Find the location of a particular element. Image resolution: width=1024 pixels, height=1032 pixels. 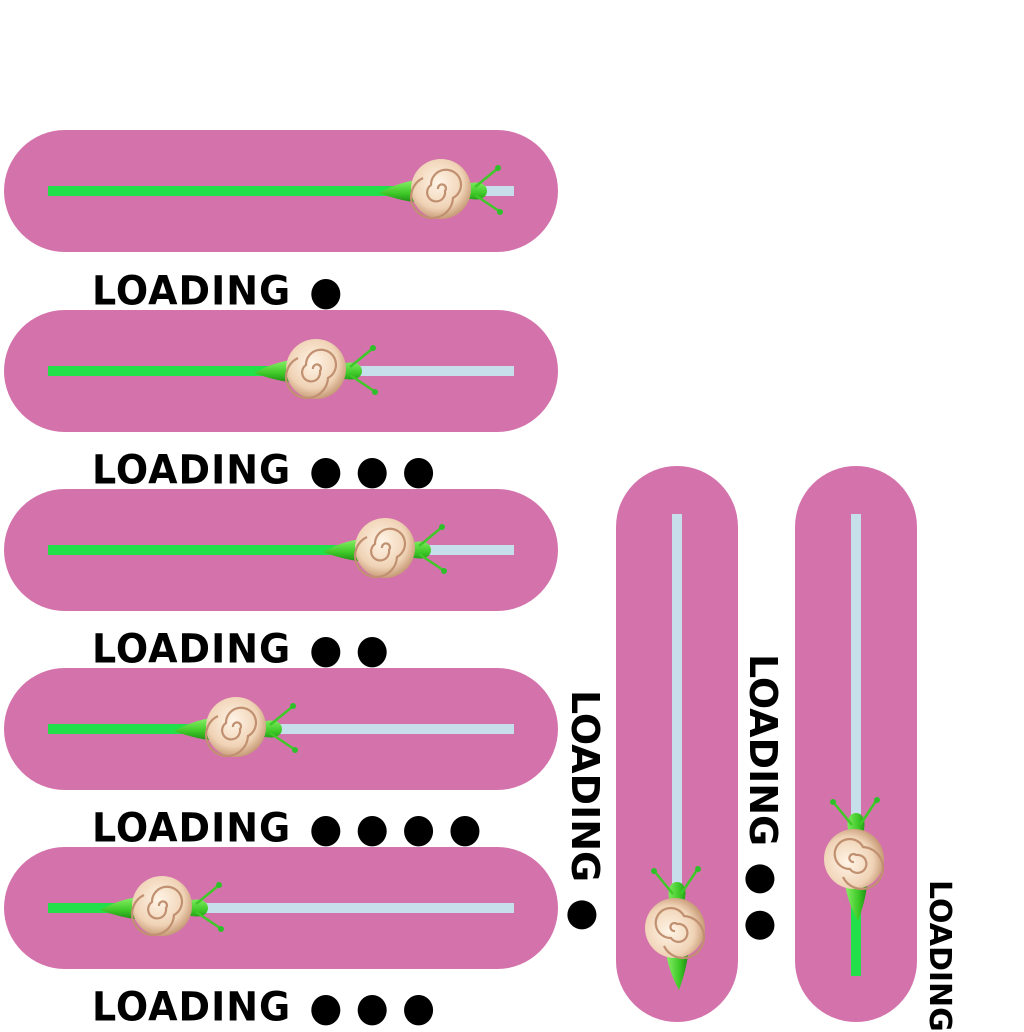

loading-label-2: LOADING ● ● ● is located at coordinates (263, 470).